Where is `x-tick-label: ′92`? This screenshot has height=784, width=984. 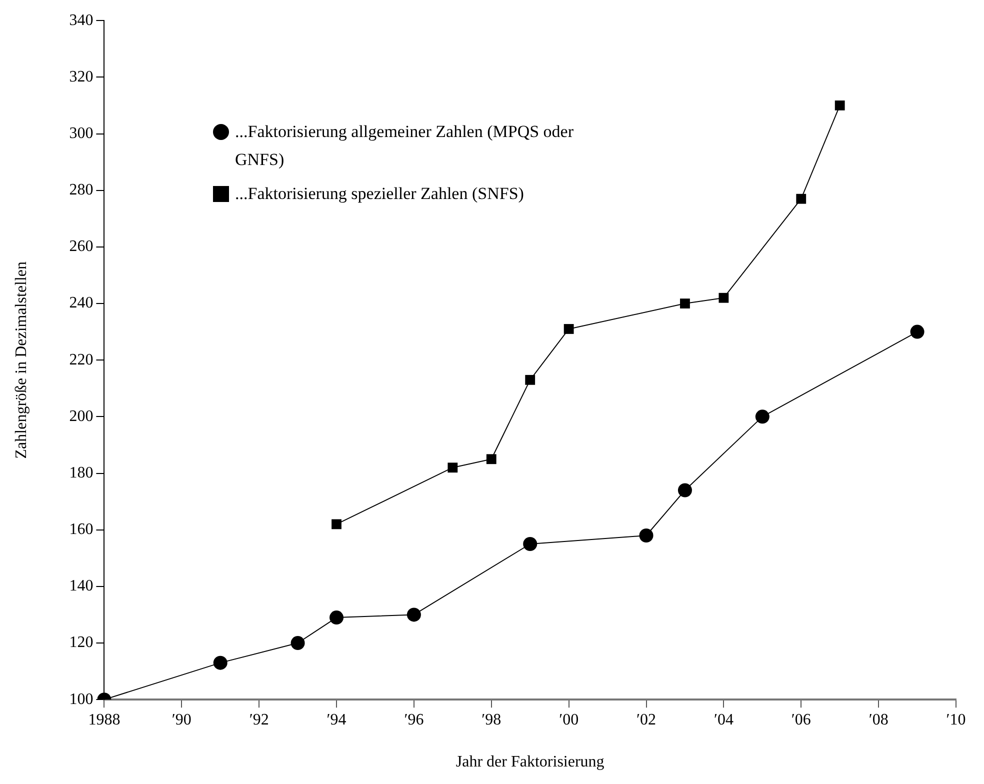 x-tick-label: ′92 is located at coordinates (259, 719).